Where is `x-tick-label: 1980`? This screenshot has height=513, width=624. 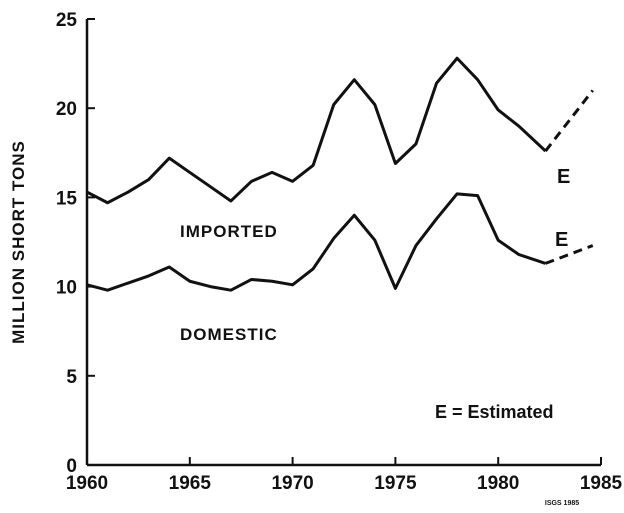
x-tick-label: 1980 is located at coordinates (498, 483).